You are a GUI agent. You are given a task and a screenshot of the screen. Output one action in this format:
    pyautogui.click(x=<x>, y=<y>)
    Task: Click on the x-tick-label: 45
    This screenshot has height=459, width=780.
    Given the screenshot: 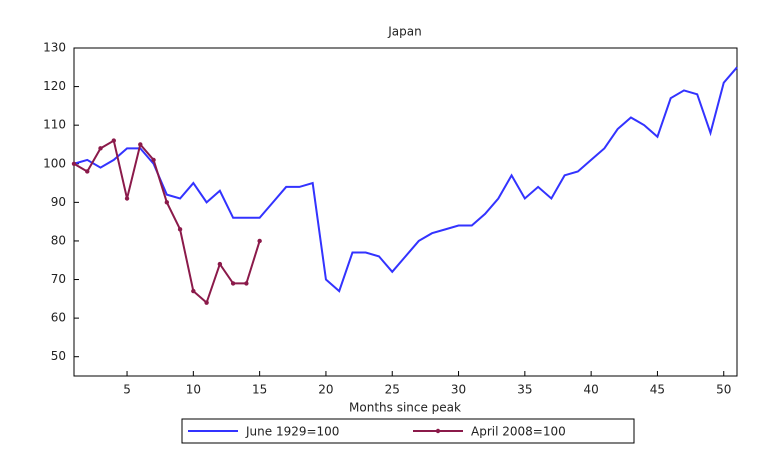 What is the action you would take?
    pyautogui.click(x=657, y=390)
    